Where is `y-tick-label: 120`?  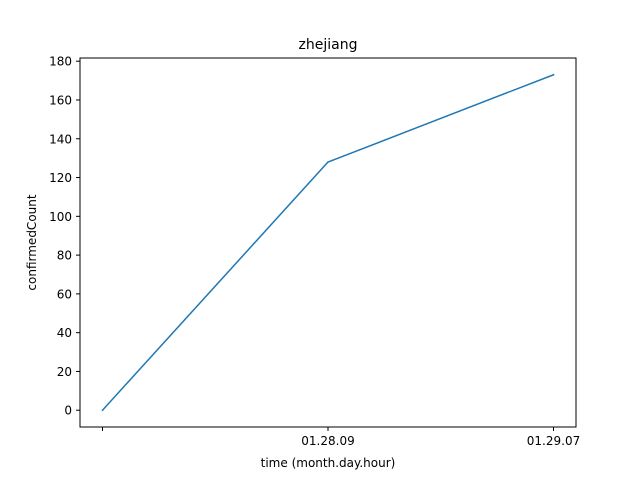
y-tick-label: 120 is located at coordinates (60, 178).